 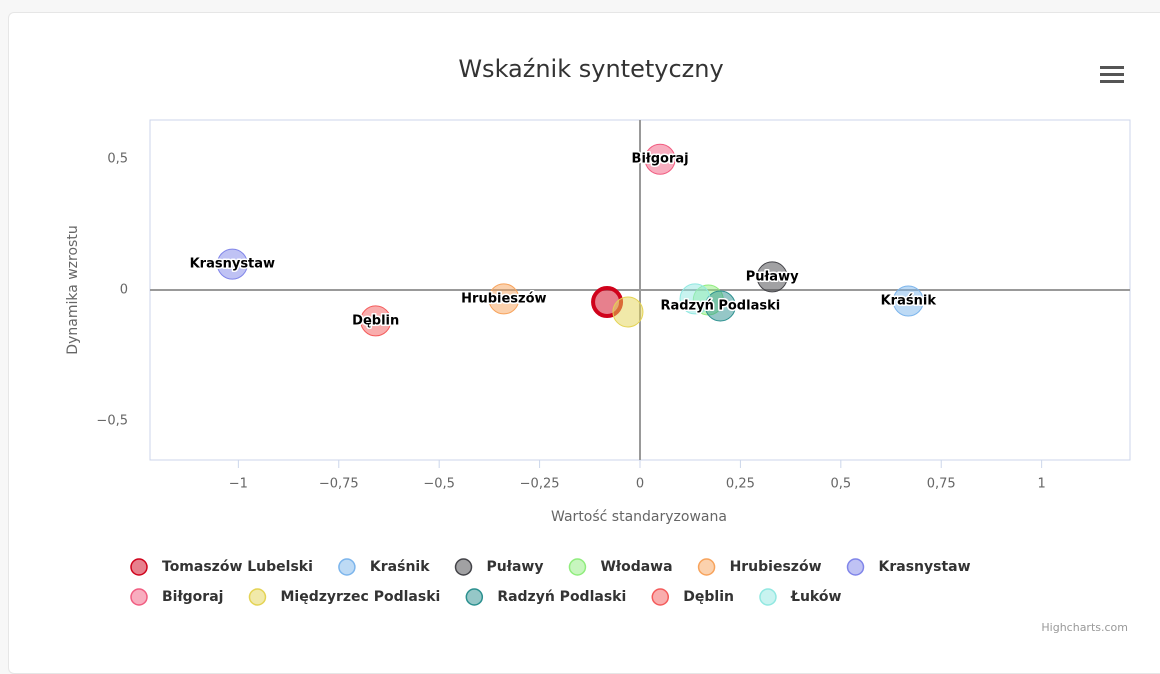 What do you see at coordinates (636, 567) in the screenshot?
I see `legend-label: Włodawa` at bounding box center [636, 567].